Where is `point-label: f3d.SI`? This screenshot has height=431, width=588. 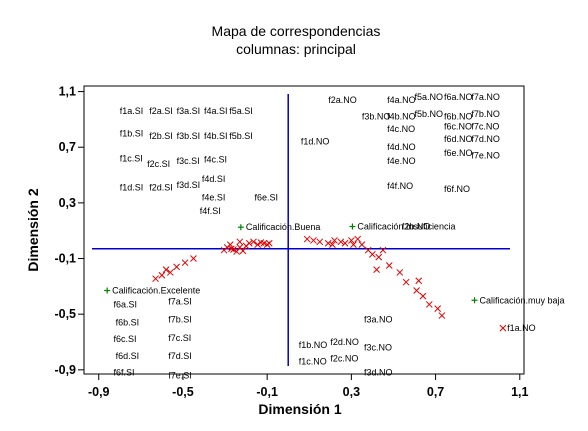 point-label: f3d.SI is located at coordinates (189, 185).